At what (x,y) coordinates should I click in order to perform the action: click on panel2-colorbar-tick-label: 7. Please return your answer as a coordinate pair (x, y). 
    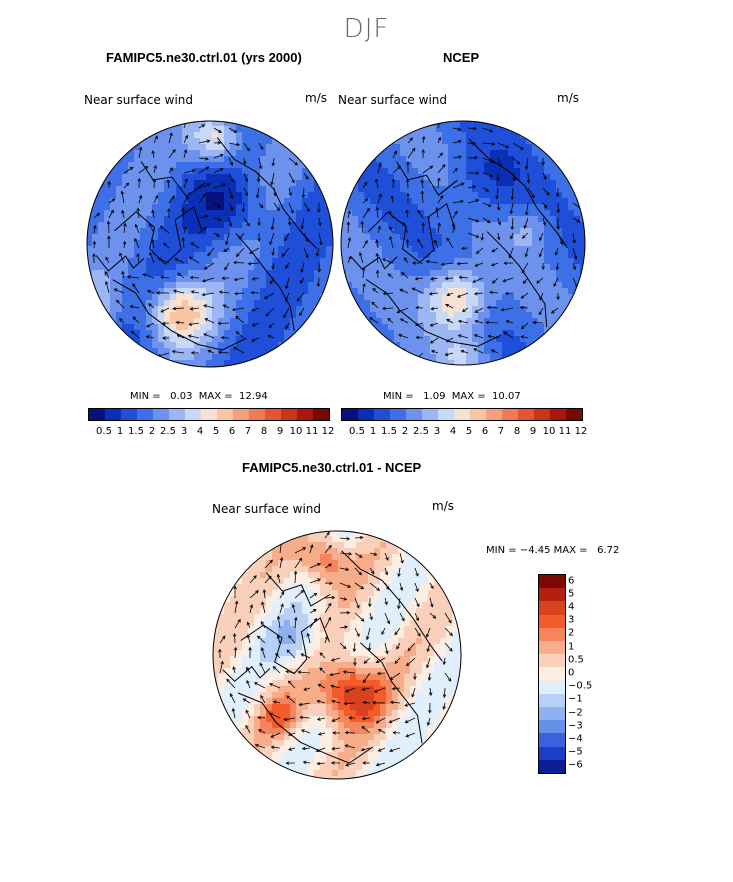
    Looking at the image, I should click on (501, 431).